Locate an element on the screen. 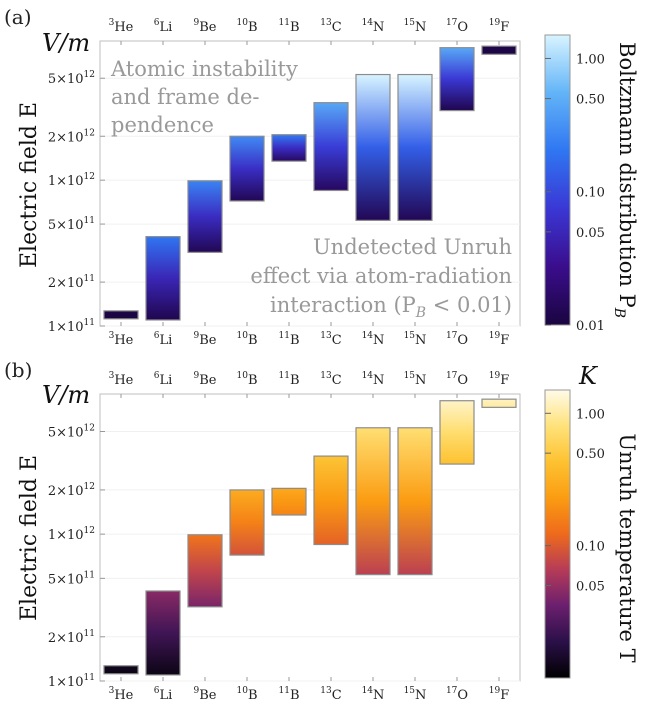  isotope-mass: 13 is located at coordinates (326, 376).